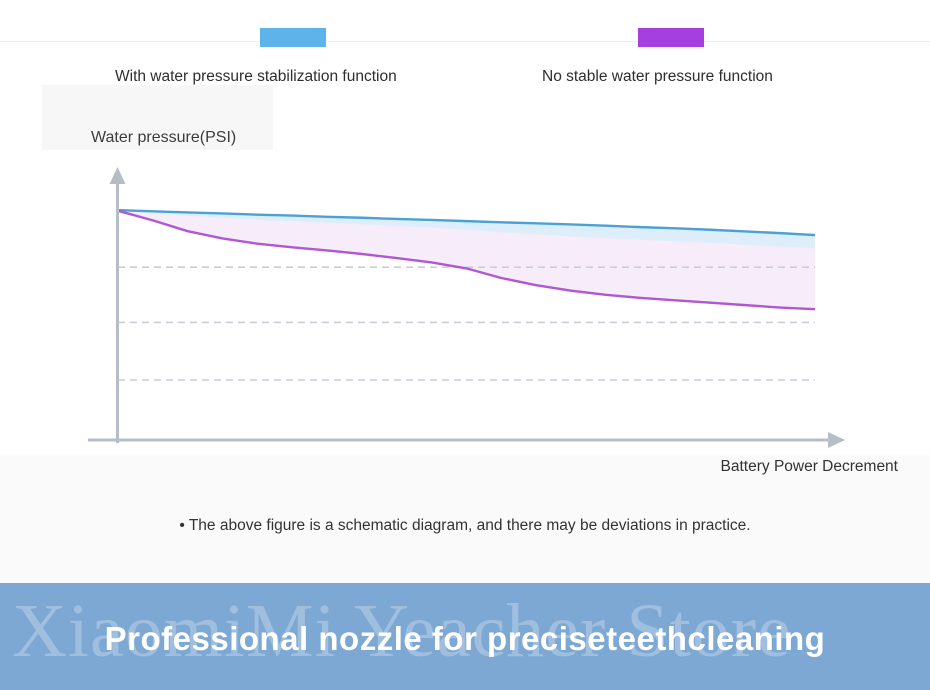 The width and height of the screenshot is (930, 690). What do you see at coordinates (157, 117) in the screenshot?
I see `y-axis-label-box: Water pressure(PSI)` at bounding box center [157, 117].